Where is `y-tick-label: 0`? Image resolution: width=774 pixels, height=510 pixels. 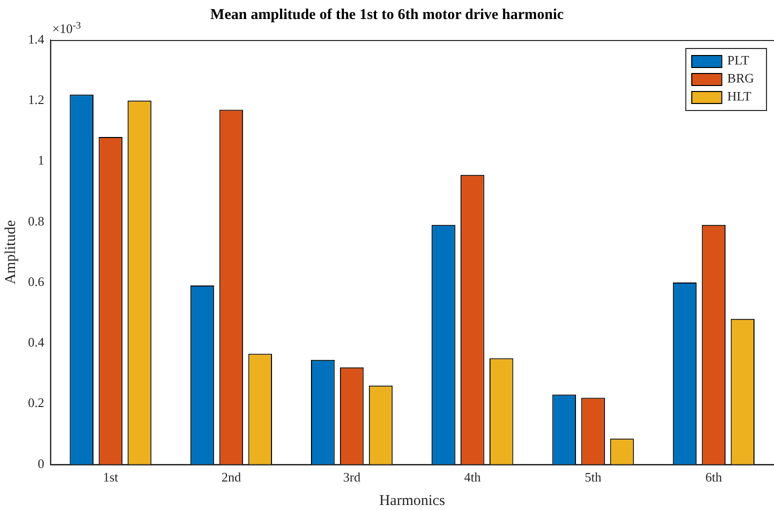
y-tick-label: 0 is located at coordinates (41, 463).